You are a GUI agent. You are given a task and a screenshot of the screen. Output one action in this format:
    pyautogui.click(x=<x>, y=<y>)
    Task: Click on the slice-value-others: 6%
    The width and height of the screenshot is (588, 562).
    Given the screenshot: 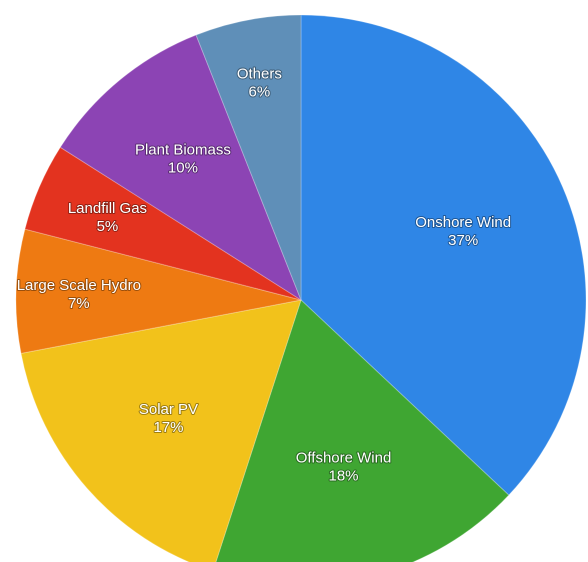 What is the action you would take?
    pyautogui.click(x=260, y=92)
    